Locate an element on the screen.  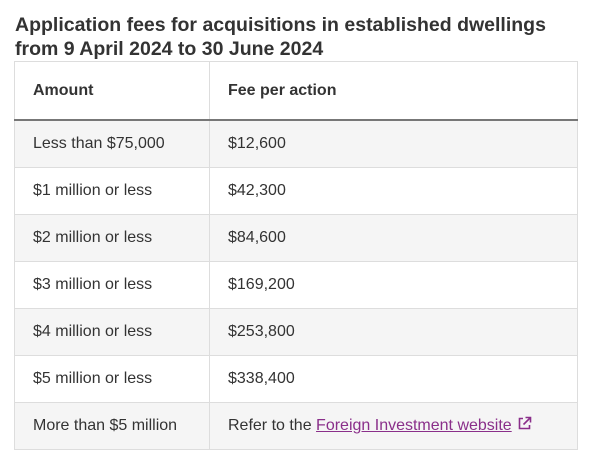
table-row: Less than $75,000 $12,600 is located at coordinates (296, 143).